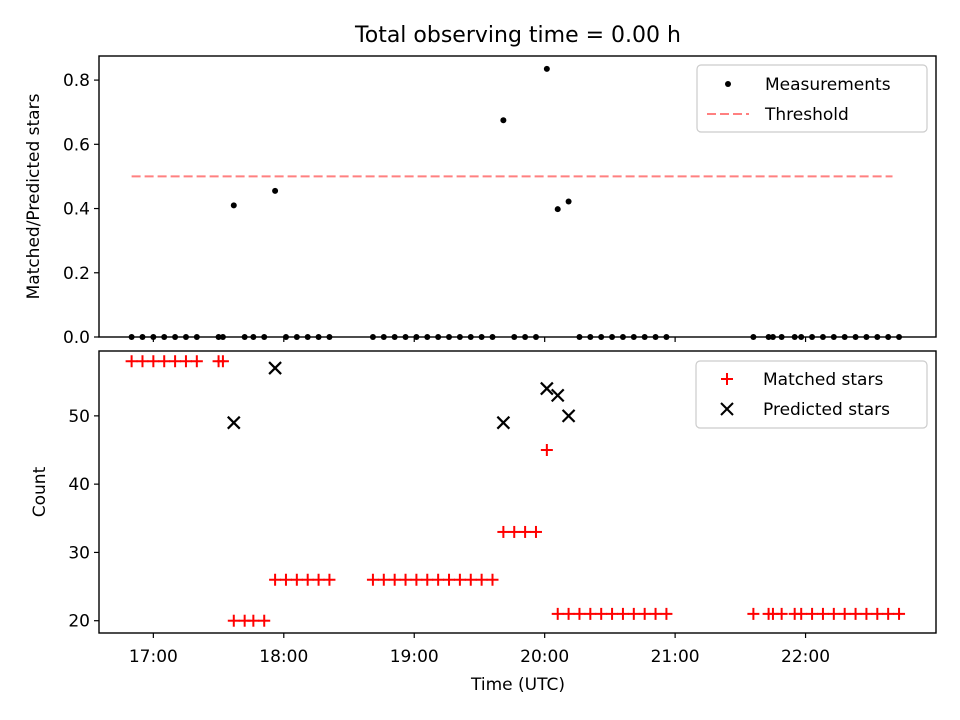  What do you see at coordinates (517, 35) in the screenshot?
I see `chart-title: Total observing time = 0.00 h` at bounding box center [517, 35].